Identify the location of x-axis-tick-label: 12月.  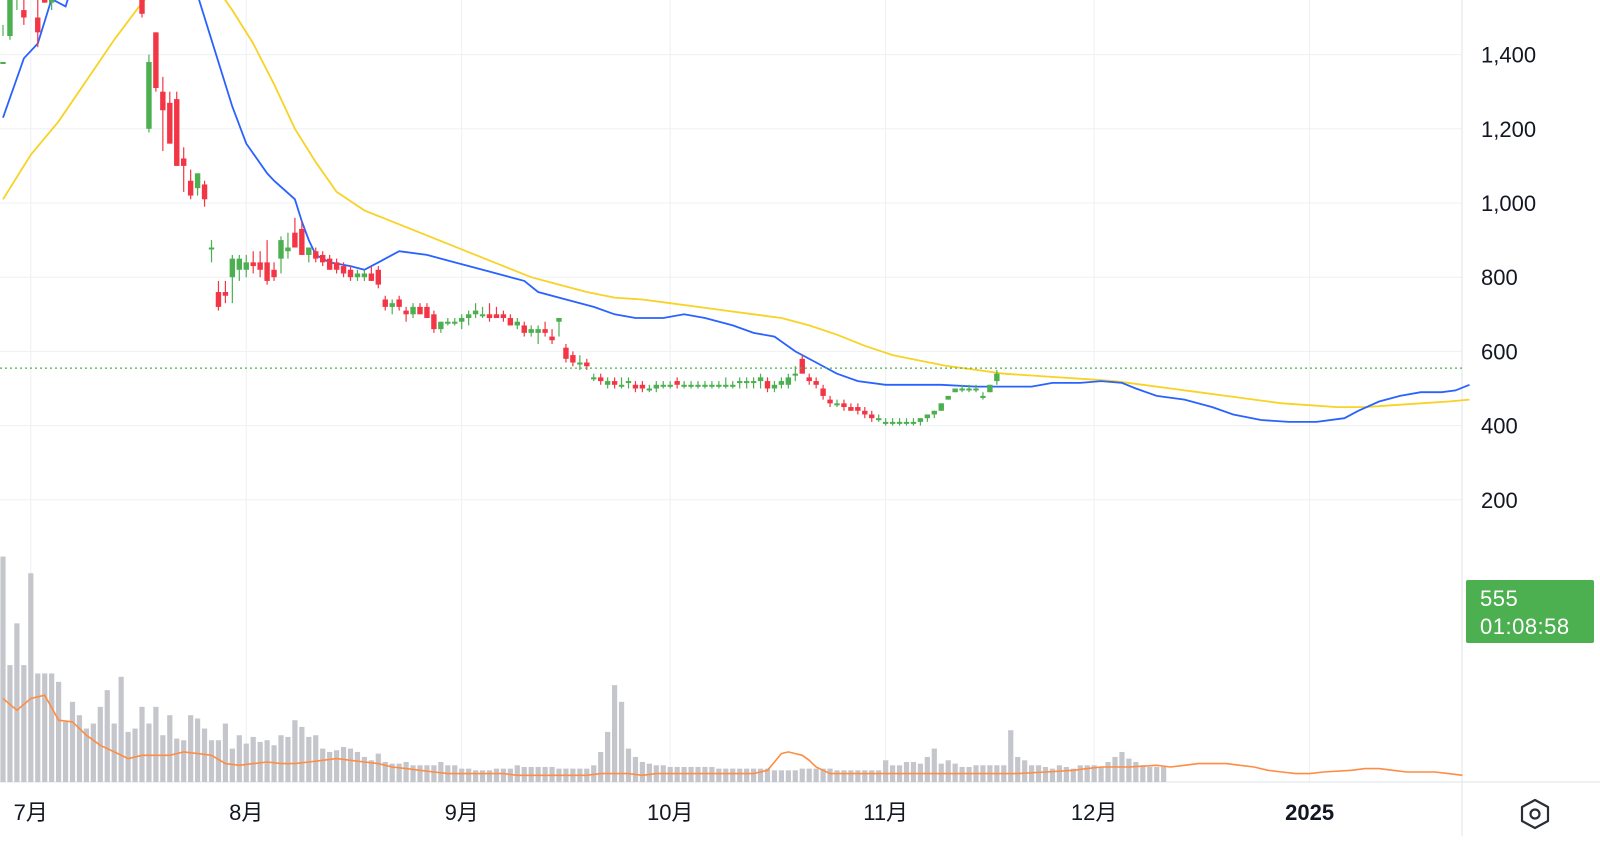
(1094, 812).